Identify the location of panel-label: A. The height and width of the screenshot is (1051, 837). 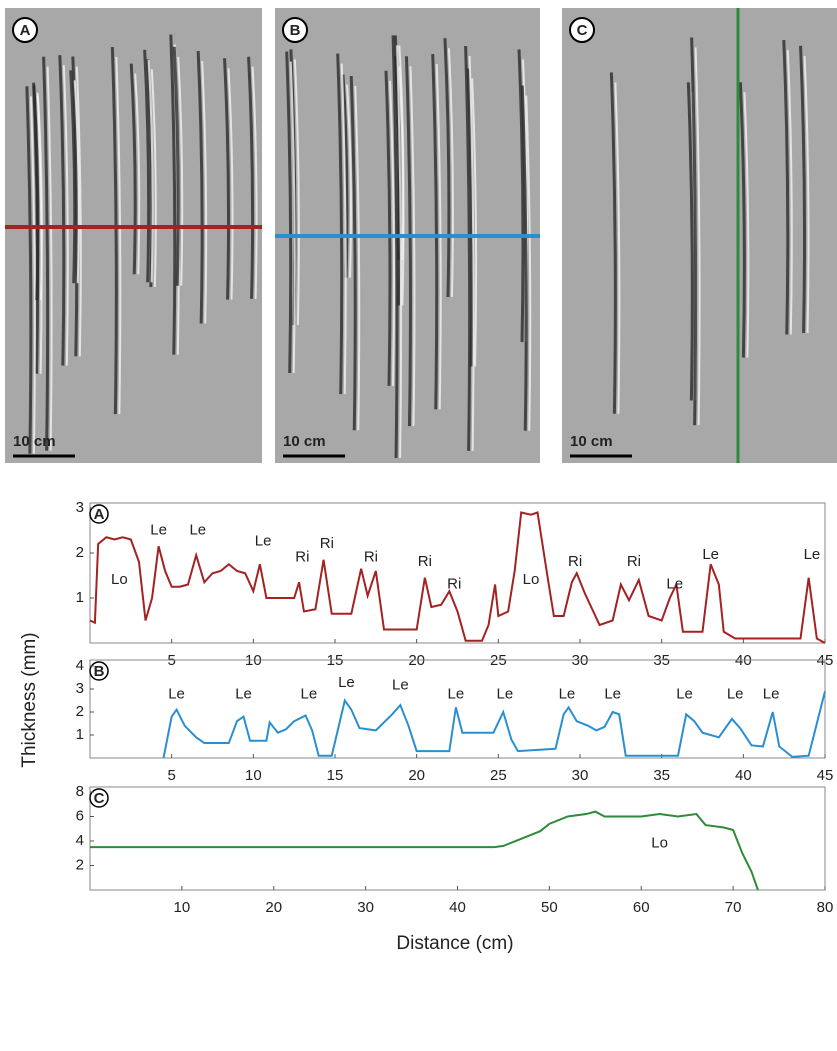
(25, 30).